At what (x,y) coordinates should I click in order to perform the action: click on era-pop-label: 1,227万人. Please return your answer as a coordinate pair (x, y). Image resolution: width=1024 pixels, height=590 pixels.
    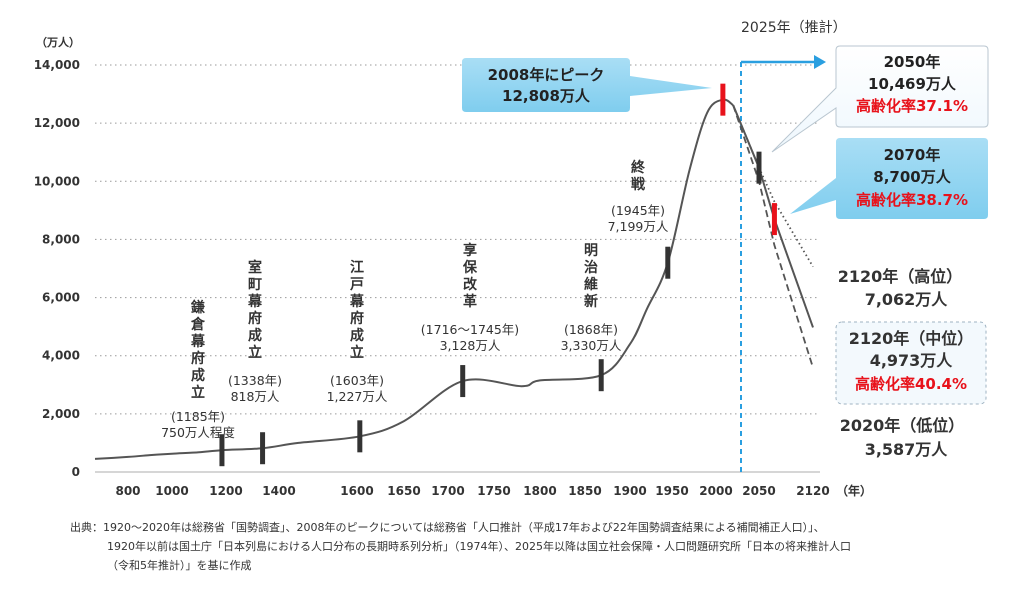
    Looking at the image, I should click on (357, 396).